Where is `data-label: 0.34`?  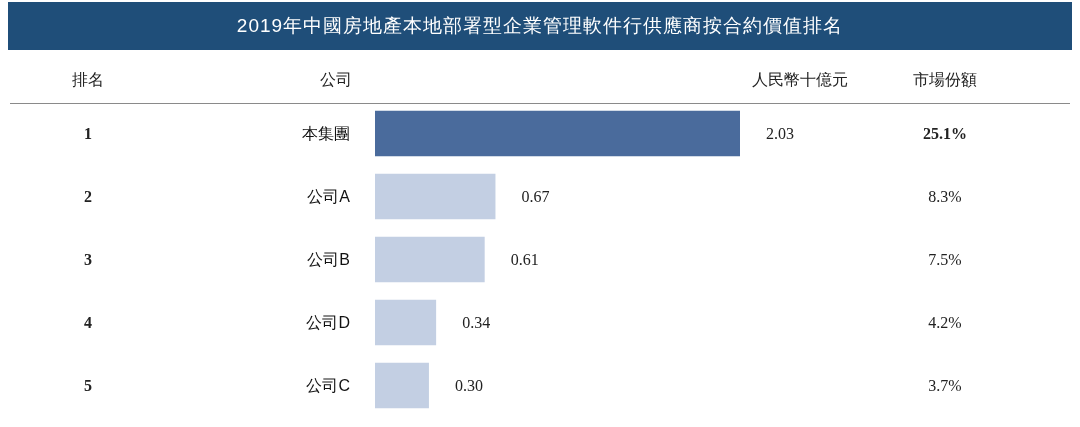 data-label: 0.34 is located at coordinates (476, 322).